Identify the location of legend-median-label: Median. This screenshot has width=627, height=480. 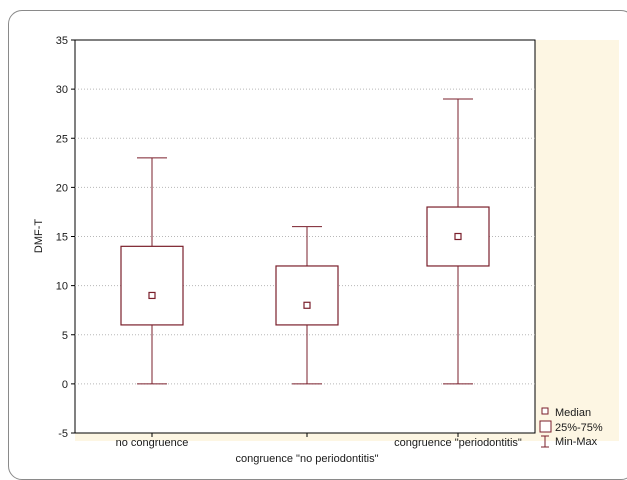
(573, 413).